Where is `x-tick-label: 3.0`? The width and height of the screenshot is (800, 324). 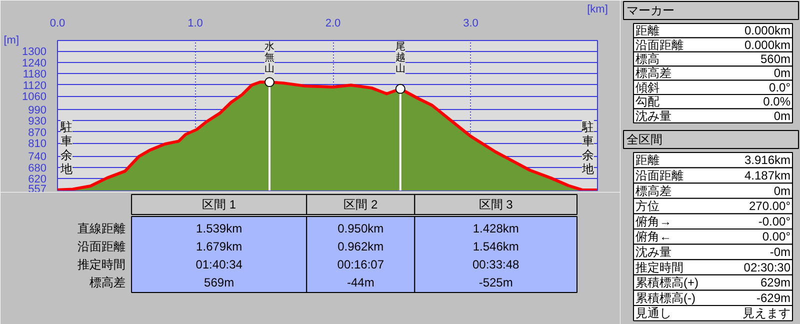 x-tick-label: 3.0 is located at coordinates (470, 24).